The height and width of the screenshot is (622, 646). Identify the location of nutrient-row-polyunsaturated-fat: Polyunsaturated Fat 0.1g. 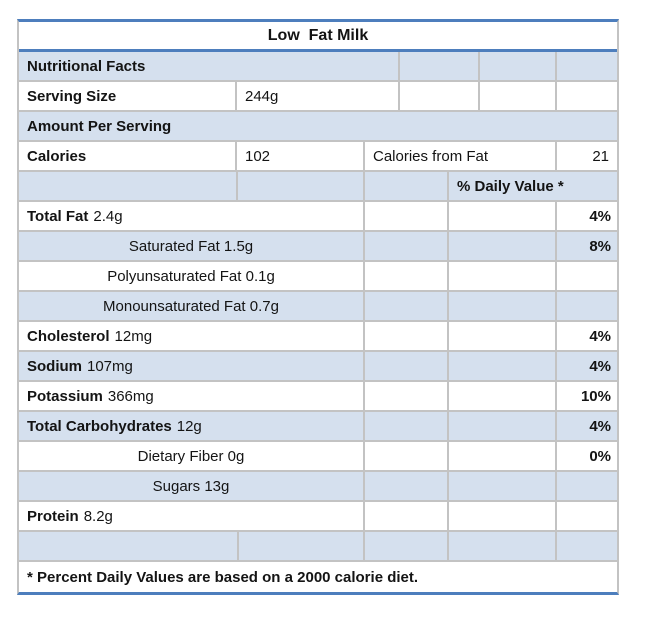
(318, 277).